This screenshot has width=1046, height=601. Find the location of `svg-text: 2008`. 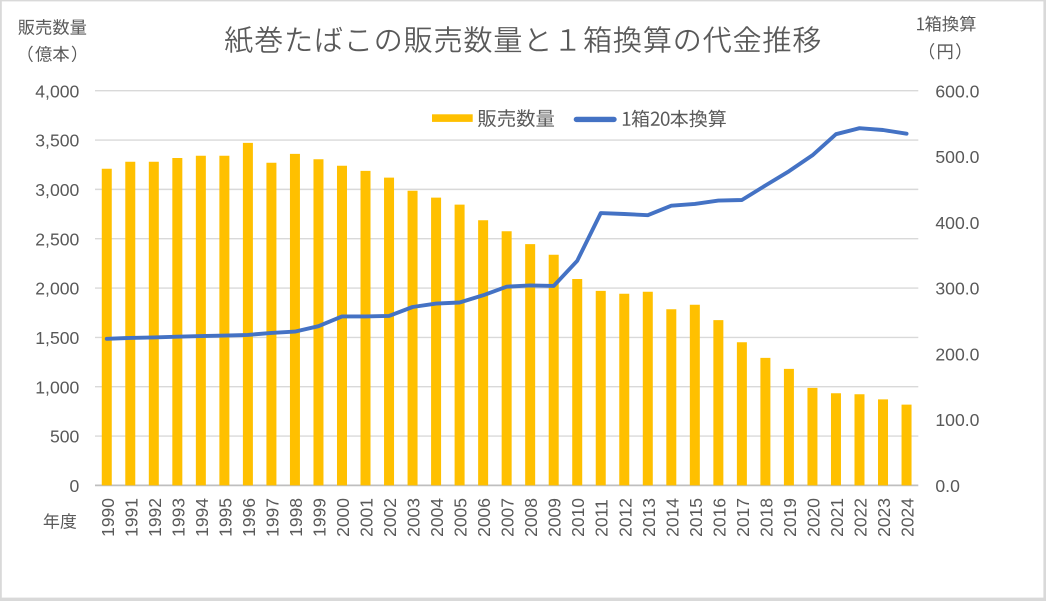

svg-text: 2008 is located at coordinates (531, 517).